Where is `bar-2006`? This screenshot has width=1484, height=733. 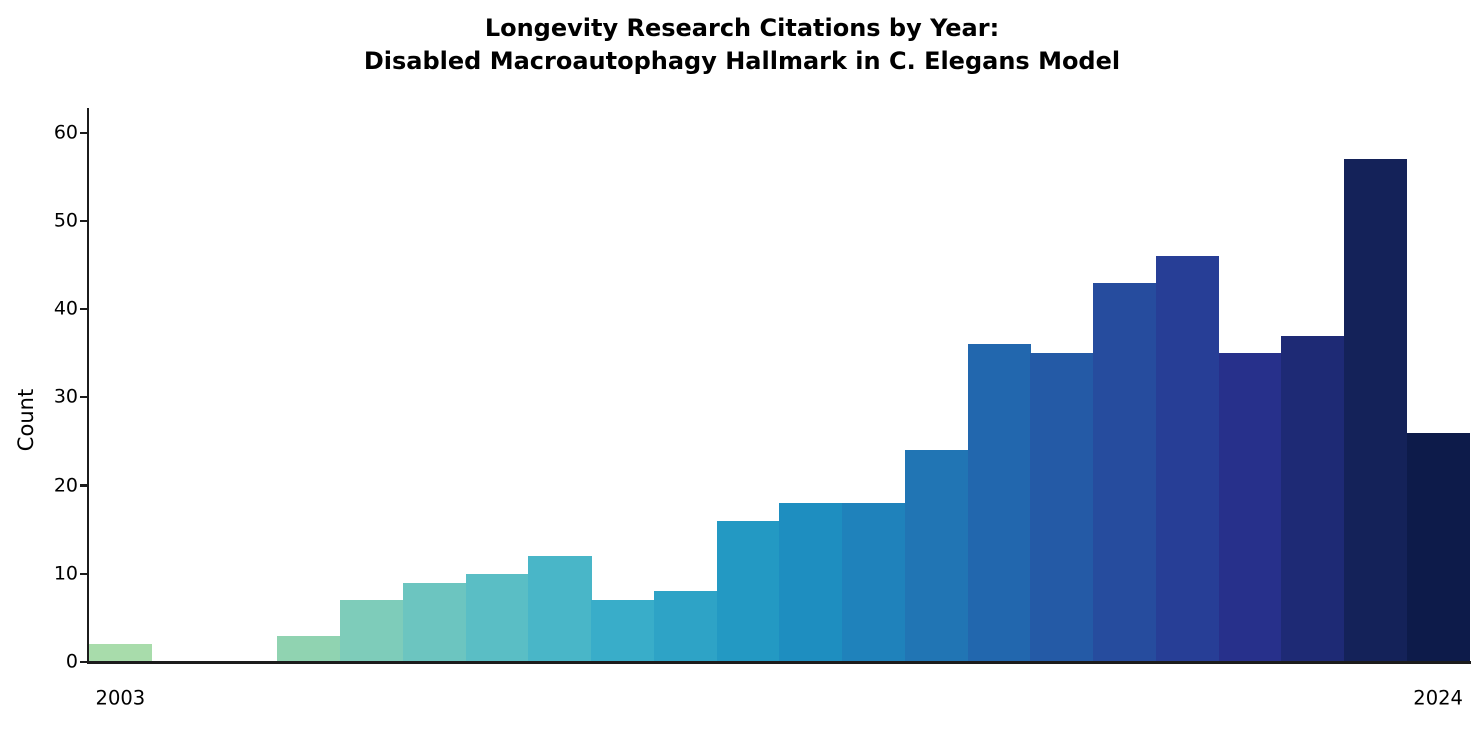 bar-2006 is located at coordinates (309, 648).